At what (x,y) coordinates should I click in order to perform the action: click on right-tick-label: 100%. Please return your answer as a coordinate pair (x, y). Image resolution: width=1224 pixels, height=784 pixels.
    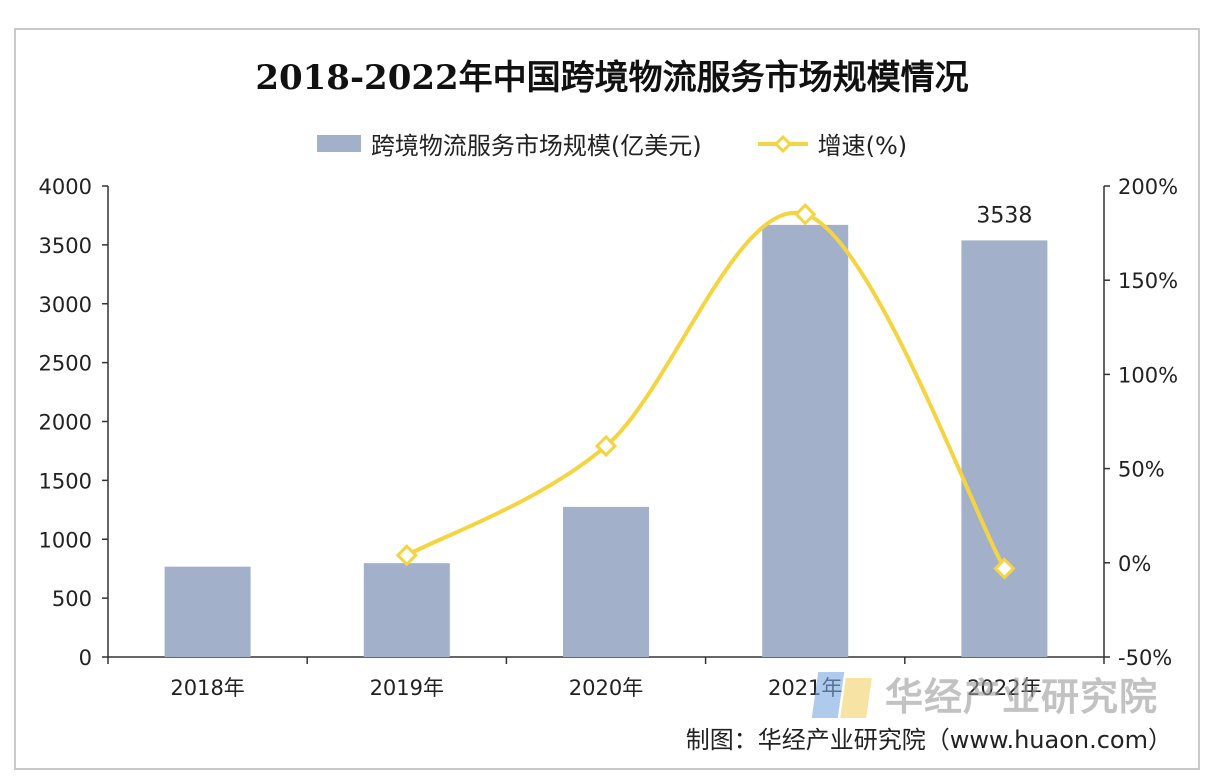
    Looking at the image, I should click on (1148, 375).